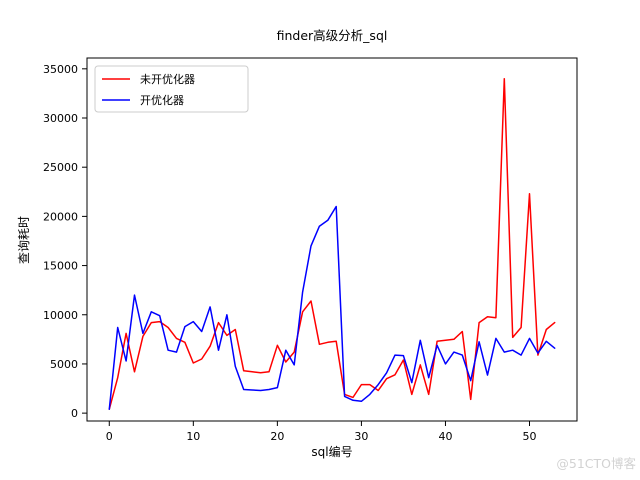 This screenshot has width=640, height=480. I want to click on chart-title: finder高级分析_sql, so click(332, 35).